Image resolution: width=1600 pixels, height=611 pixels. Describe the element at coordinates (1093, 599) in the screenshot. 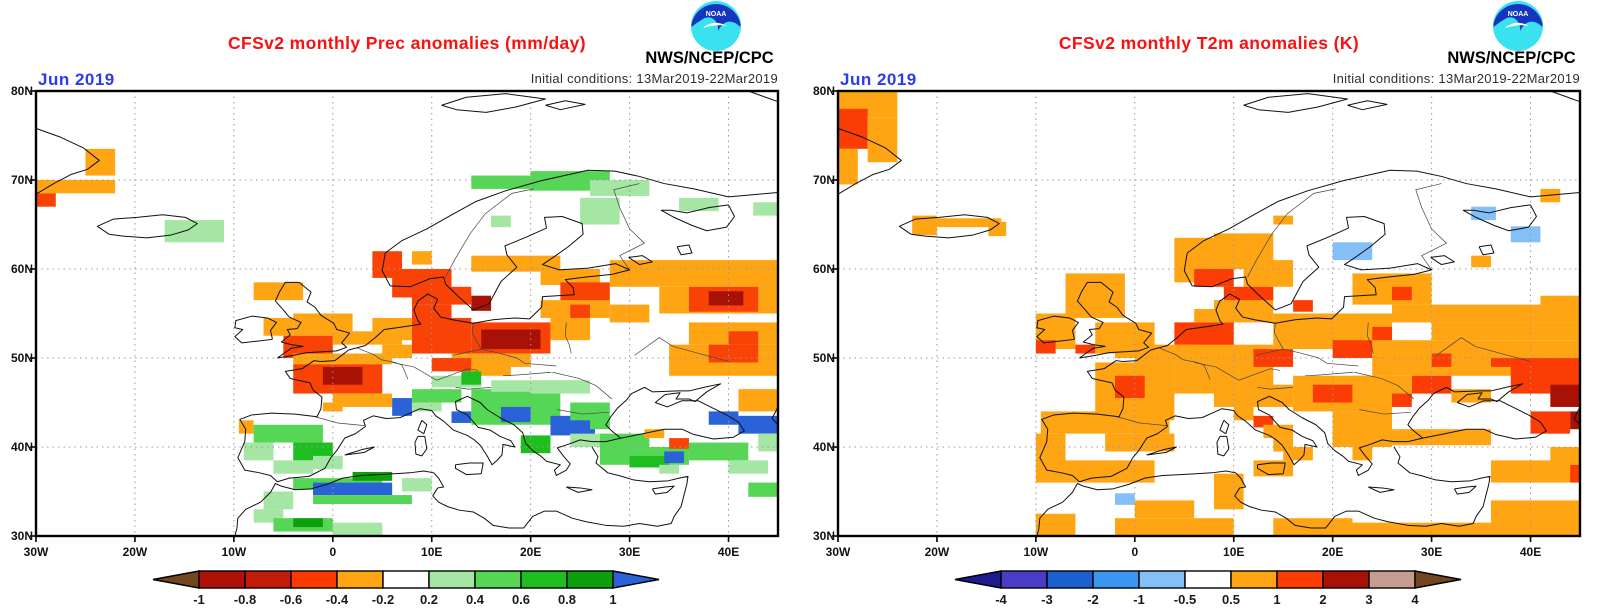

I see `svg-text: -2` at that location.